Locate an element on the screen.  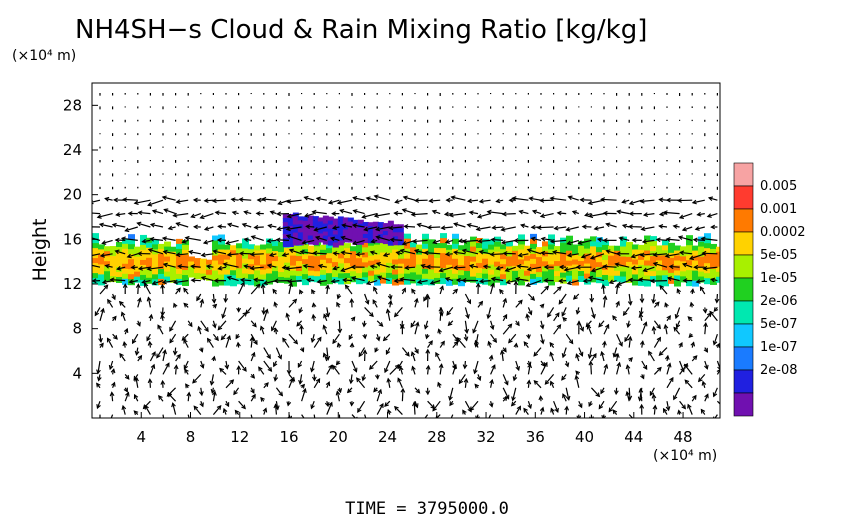
x-axis-unit: (×10⁴ m) is located at coordinates (685, 456).